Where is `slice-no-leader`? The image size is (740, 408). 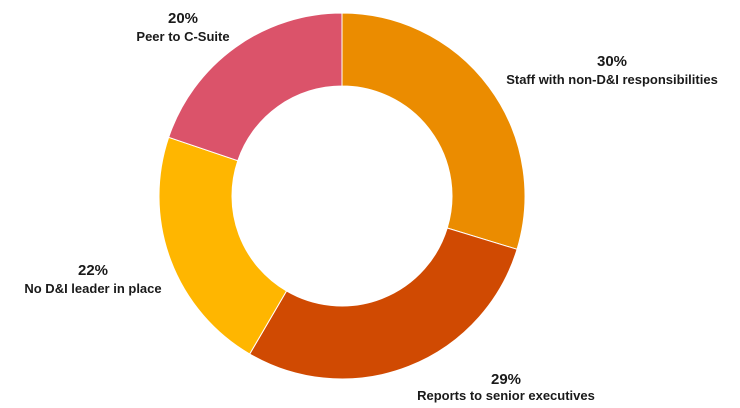 slice-no-leader is located at coordinates (223, 245).